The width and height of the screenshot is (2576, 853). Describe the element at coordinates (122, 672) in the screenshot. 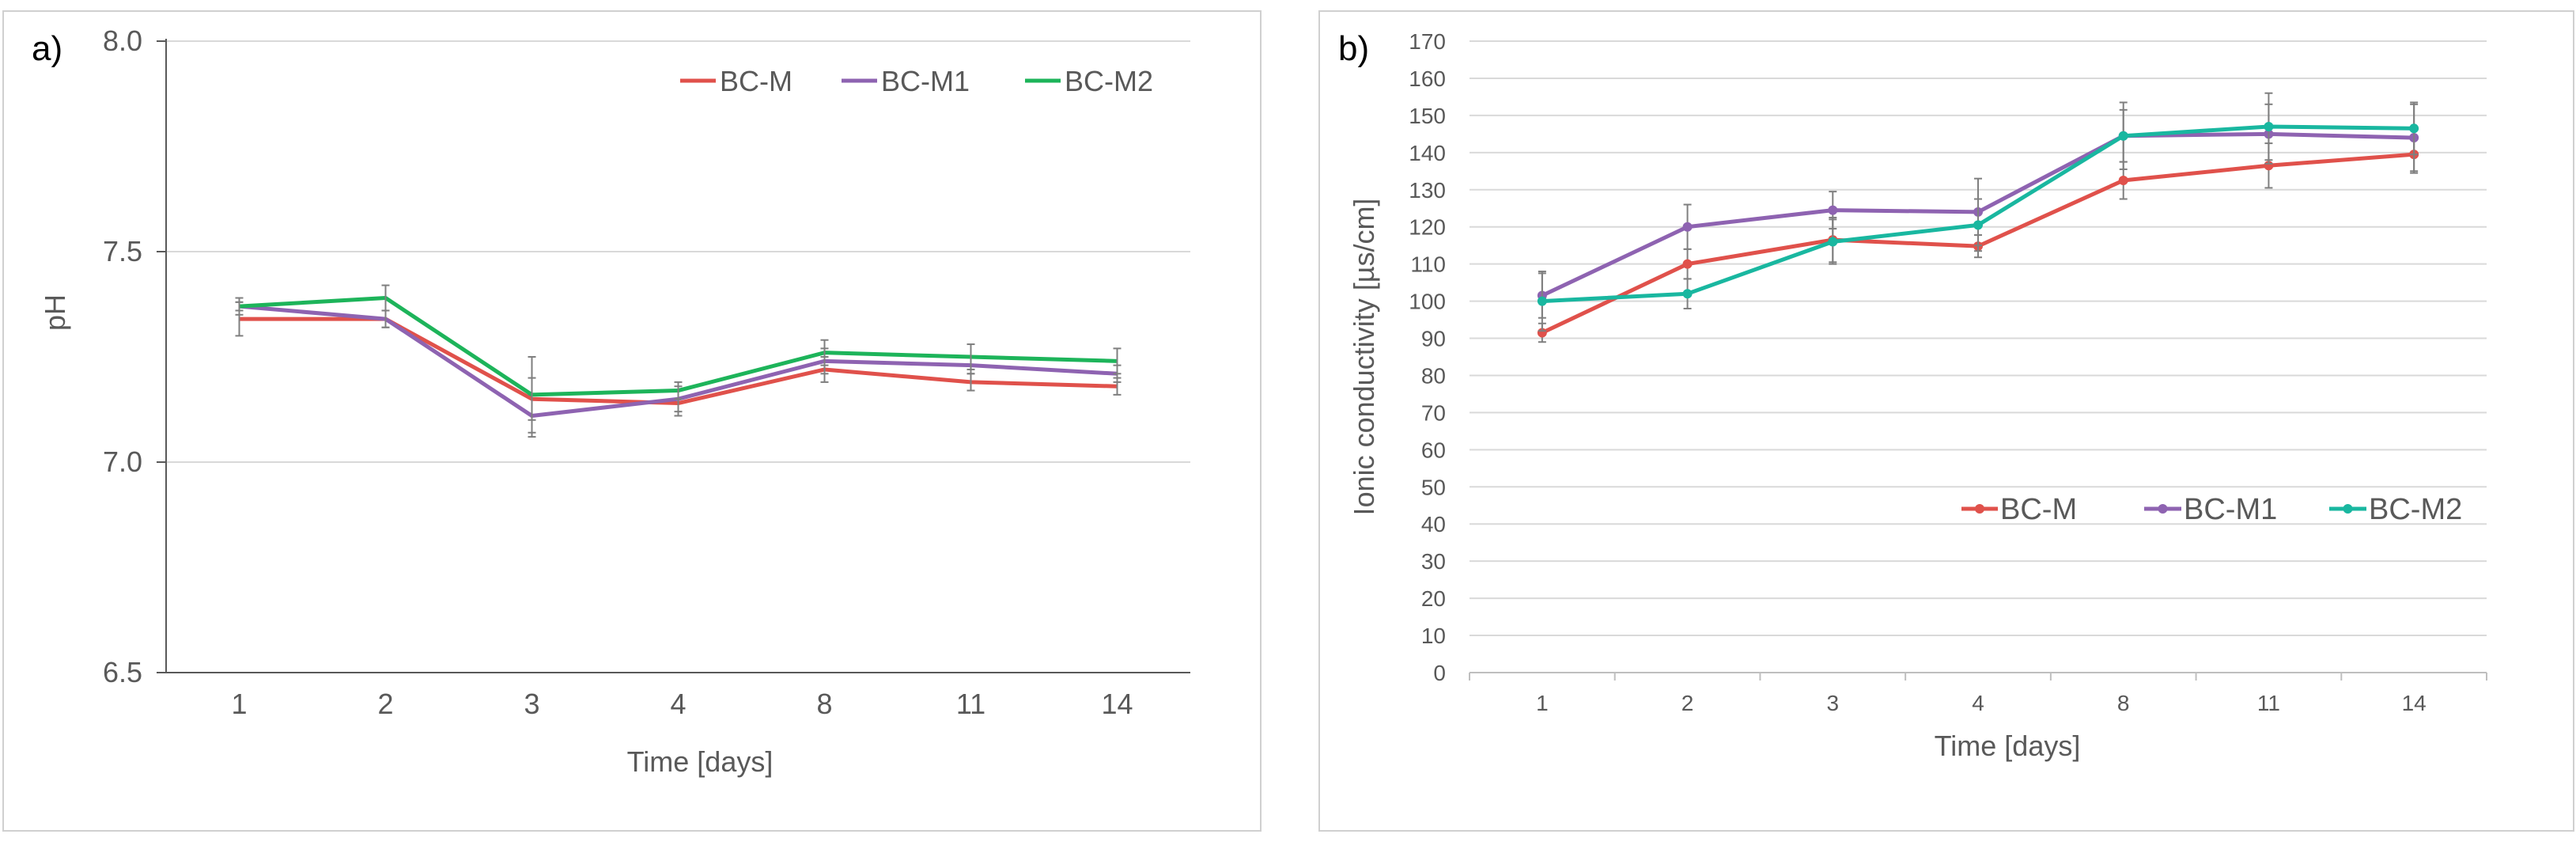

I see `y-tick-label: 6.5` at that location.